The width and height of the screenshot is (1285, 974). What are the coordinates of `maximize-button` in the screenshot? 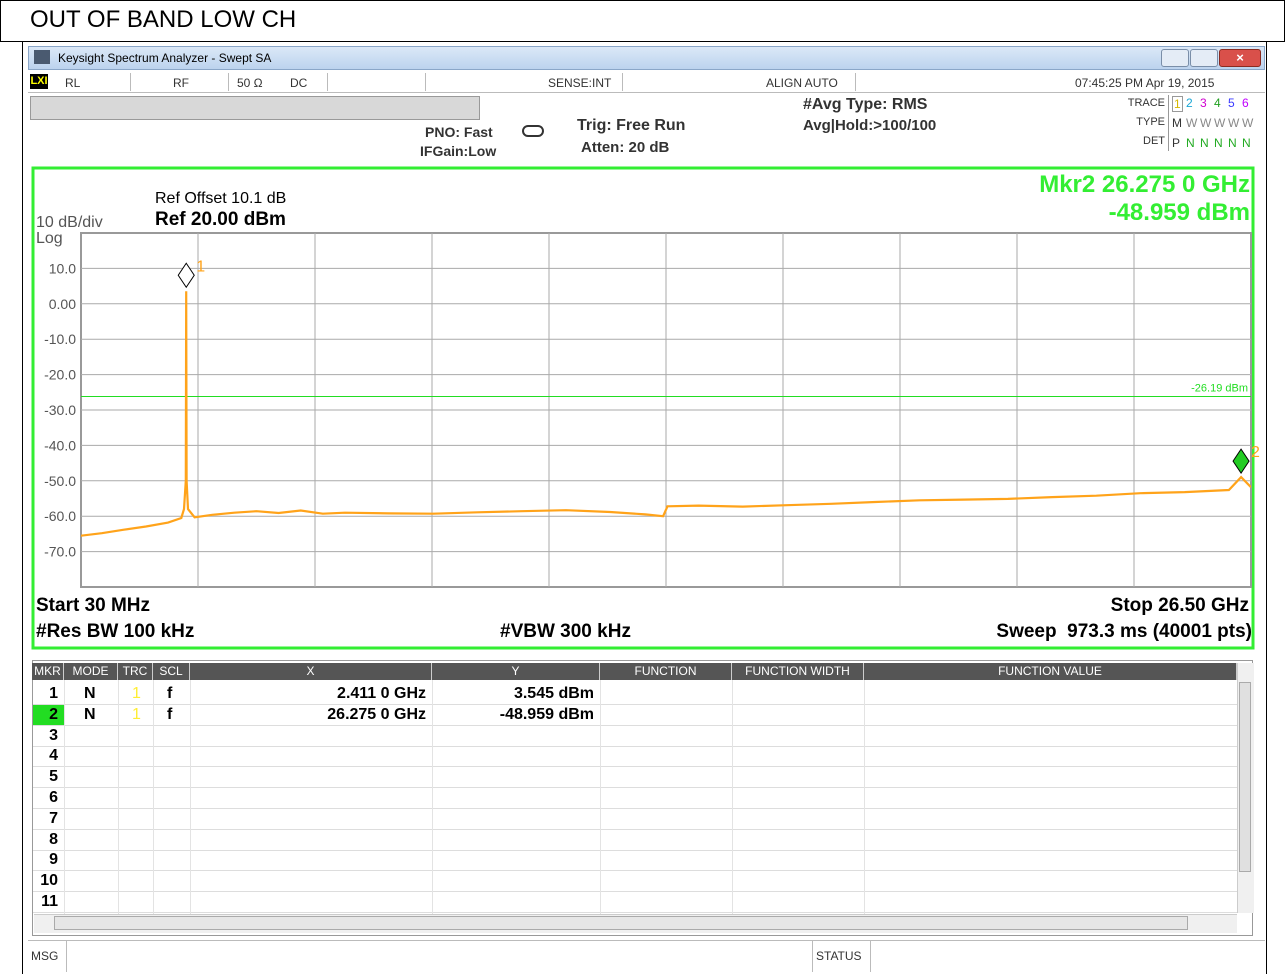 It's located at (1204, 58).